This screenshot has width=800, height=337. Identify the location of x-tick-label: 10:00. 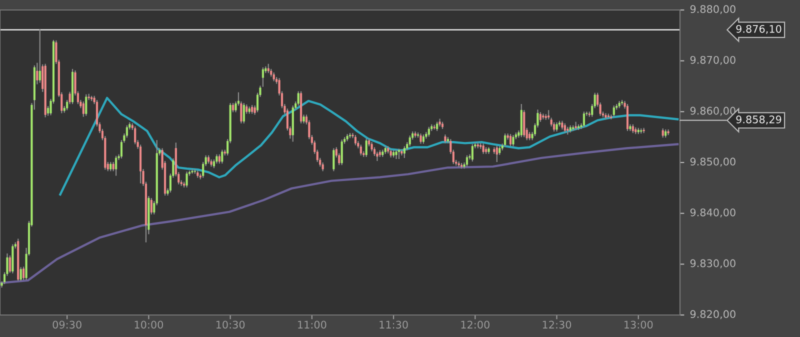
(149, 324).